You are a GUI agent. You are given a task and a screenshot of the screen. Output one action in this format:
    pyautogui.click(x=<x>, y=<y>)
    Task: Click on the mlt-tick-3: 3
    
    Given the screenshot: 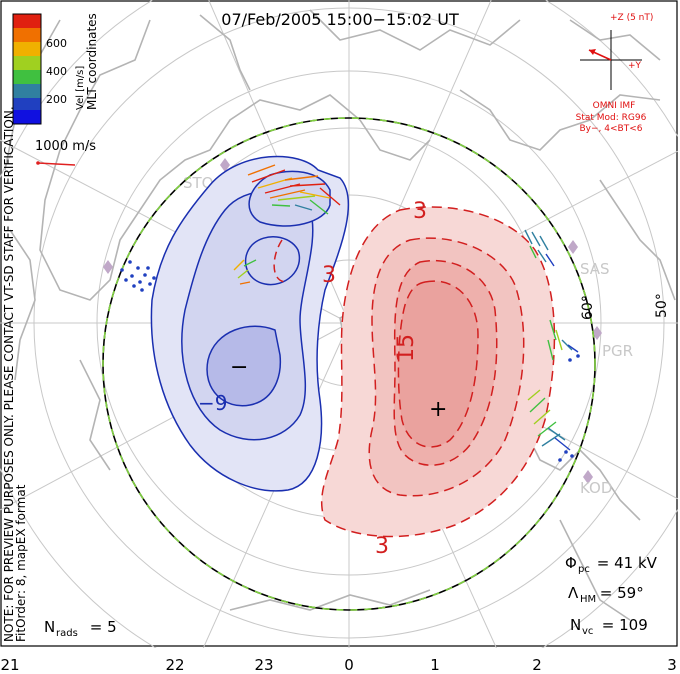 What is the action you would take?
    pyautogui.click(x=672, y=665)
    